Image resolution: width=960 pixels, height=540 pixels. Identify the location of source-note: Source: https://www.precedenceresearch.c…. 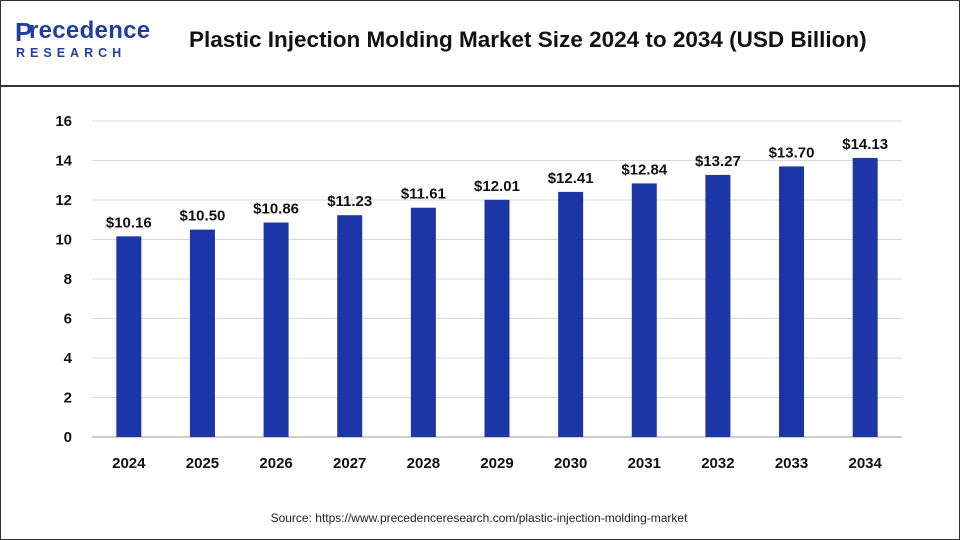
(479, 518).